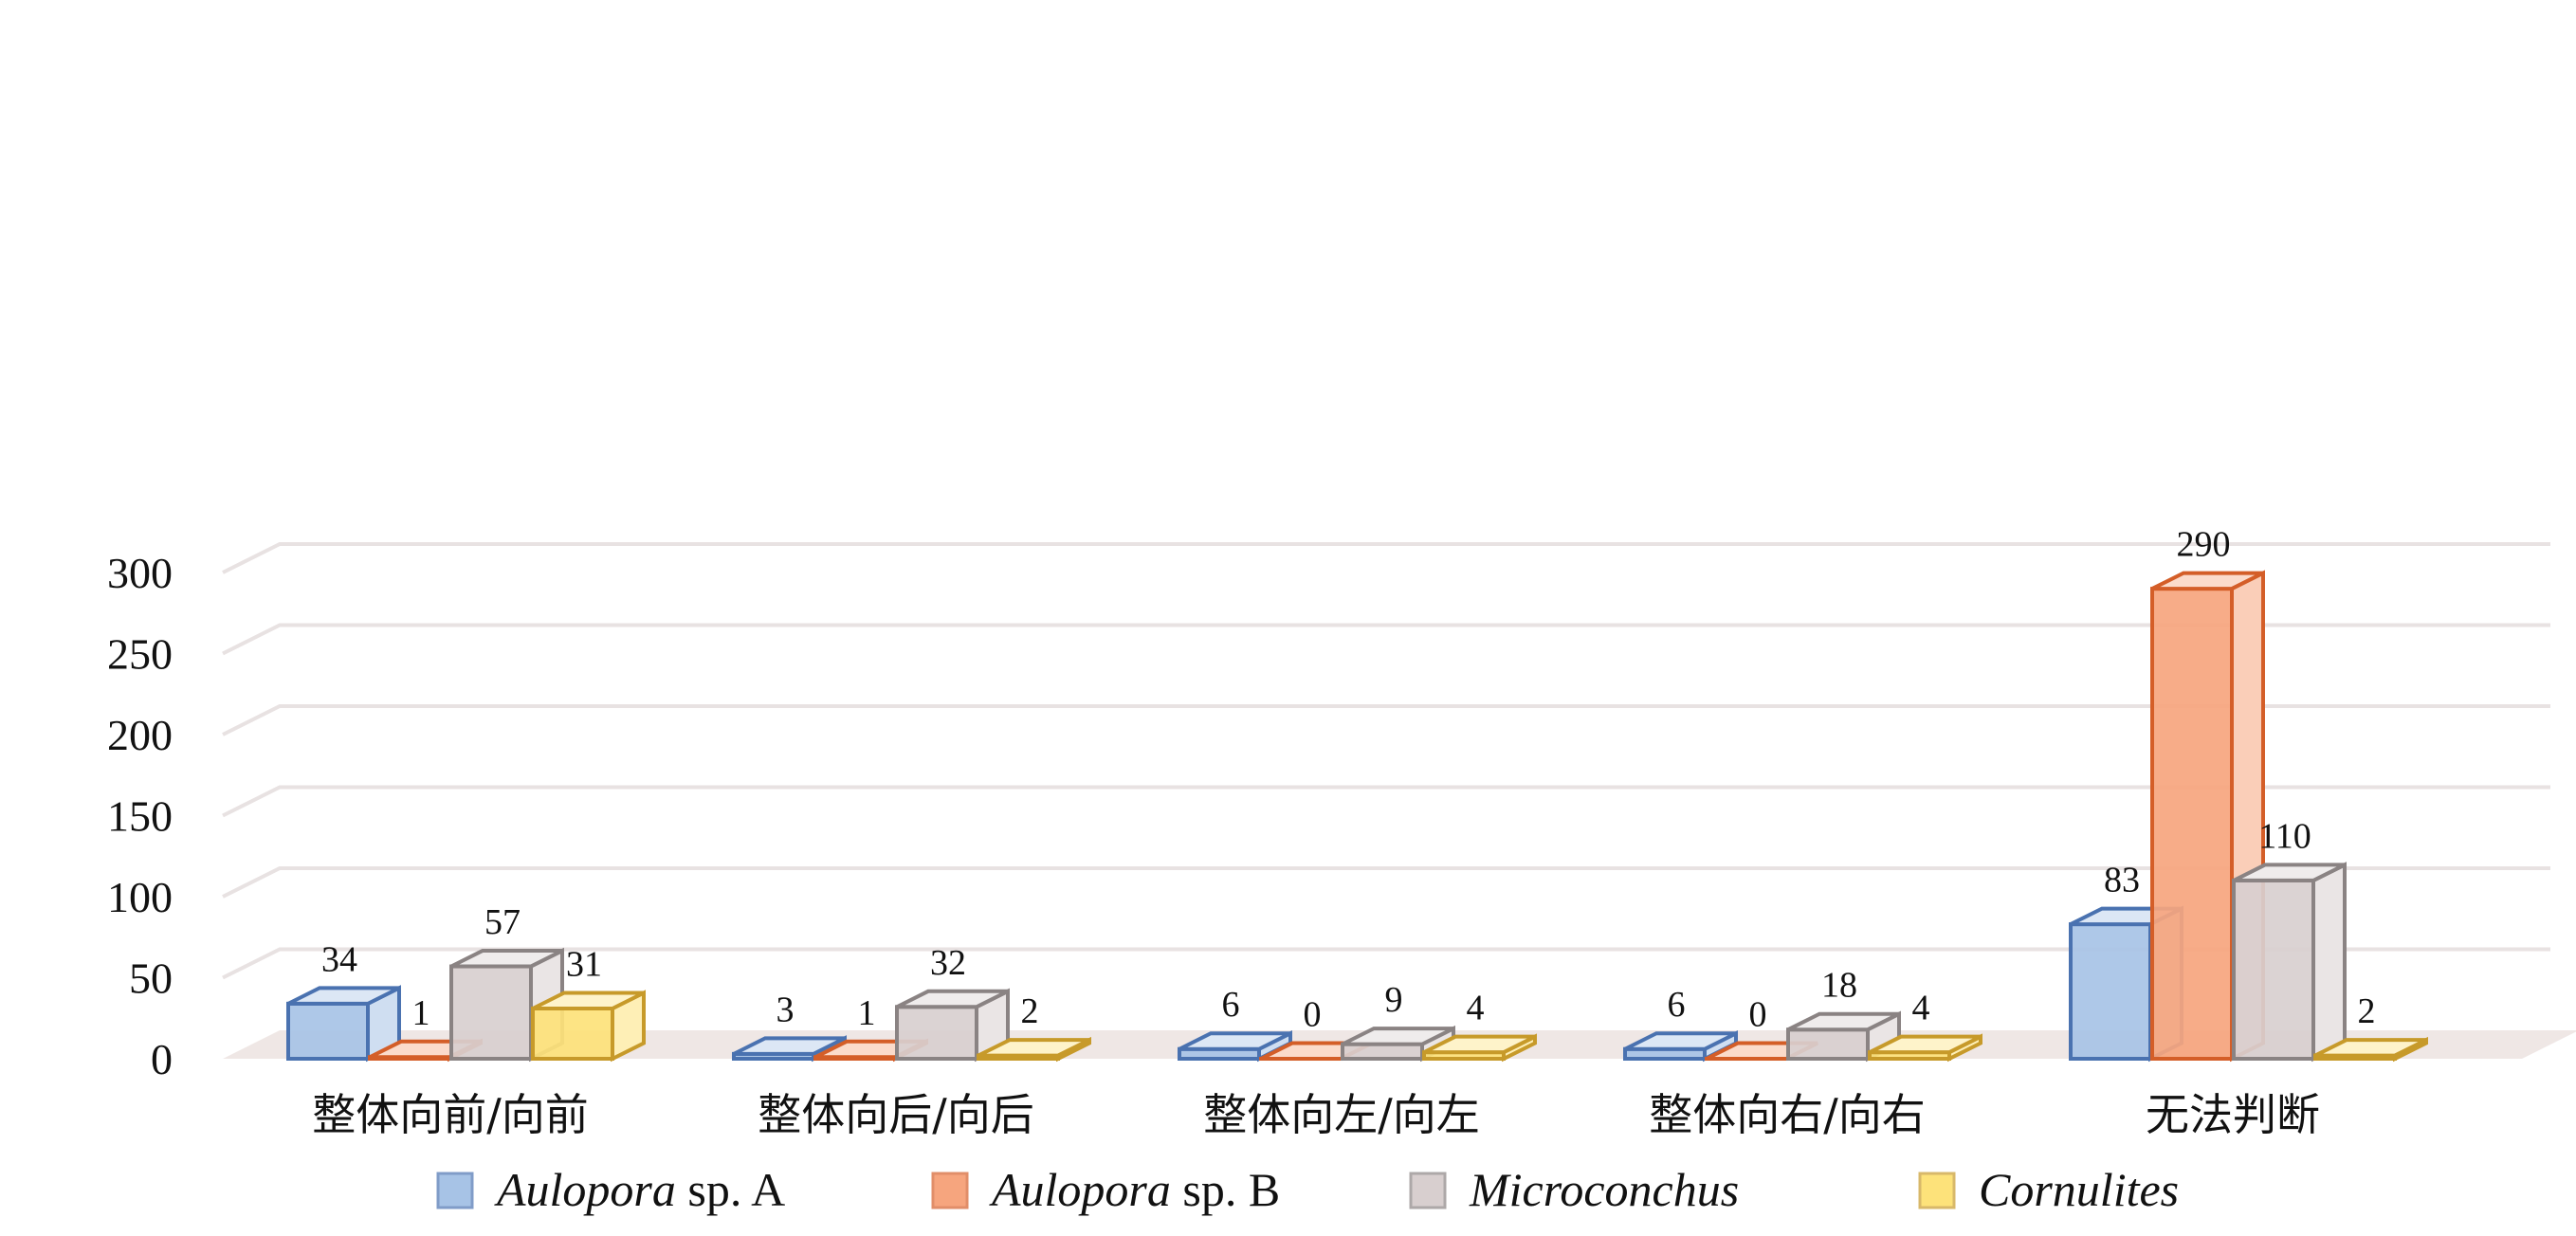 The height and width of the screenshot is (1236, 2576). I want to click on data-label: 9, so click(1394, 1000).